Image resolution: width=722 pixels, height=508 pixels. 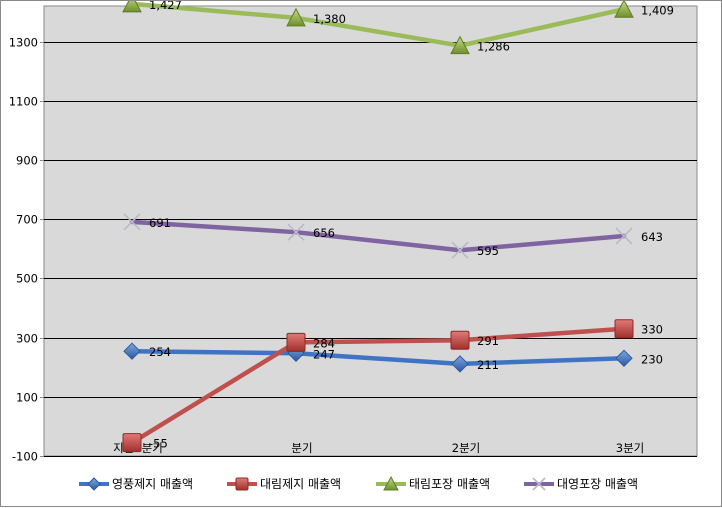 I want to click on x-tick-label: 2분기, so click(x=466, y=448).